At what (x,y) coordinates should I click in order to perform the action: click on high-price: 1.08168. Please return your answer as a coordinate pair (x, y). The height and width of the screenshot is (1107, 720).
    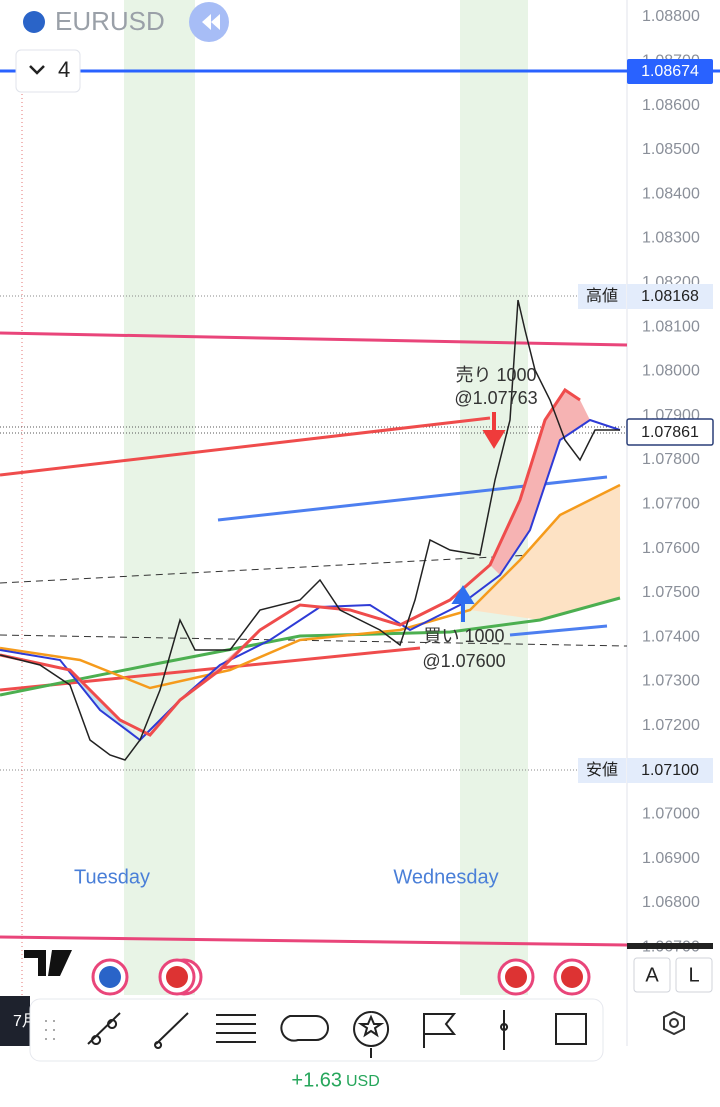
    Looking at the image, I should click on (670, 296).